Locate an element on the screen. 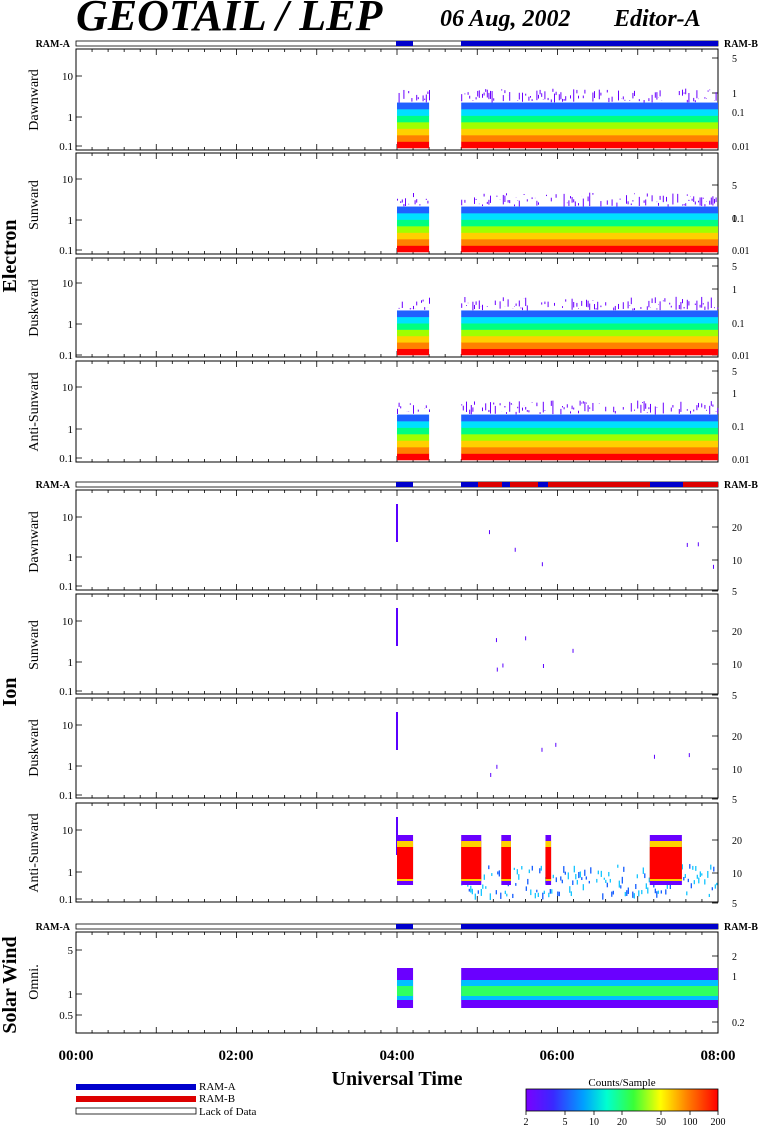 Image resolution: width=762 pixels, height=1128 pixels. legend-swatch-lack is located at coordinates (136, 1111).